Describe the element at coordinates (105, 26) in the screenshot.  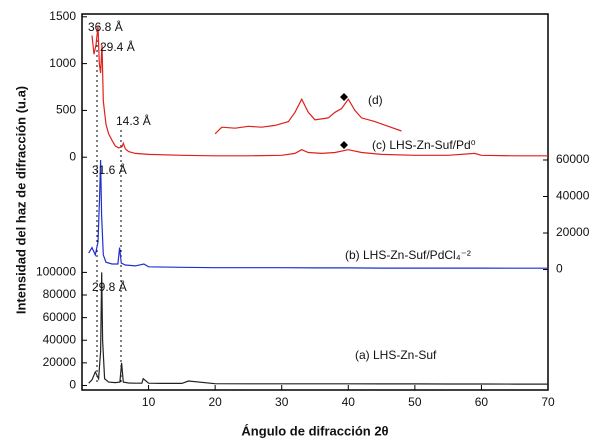
I see `annotation: 36.8 Å` at that location.